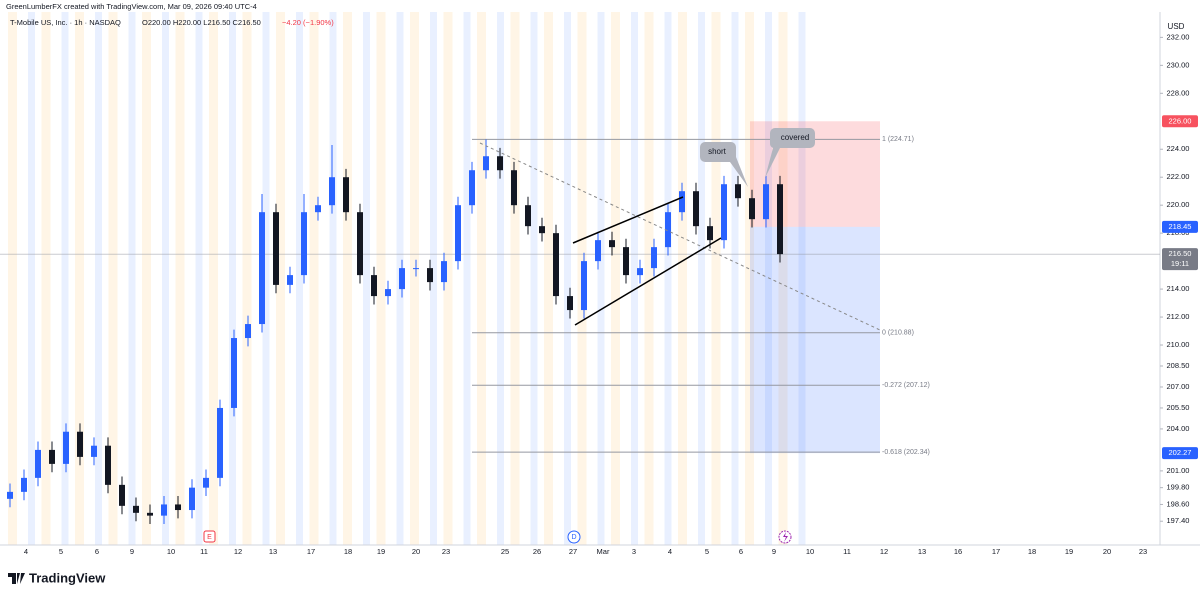  I want to click on y-tick-label: 224.00, so click(1178, 148).